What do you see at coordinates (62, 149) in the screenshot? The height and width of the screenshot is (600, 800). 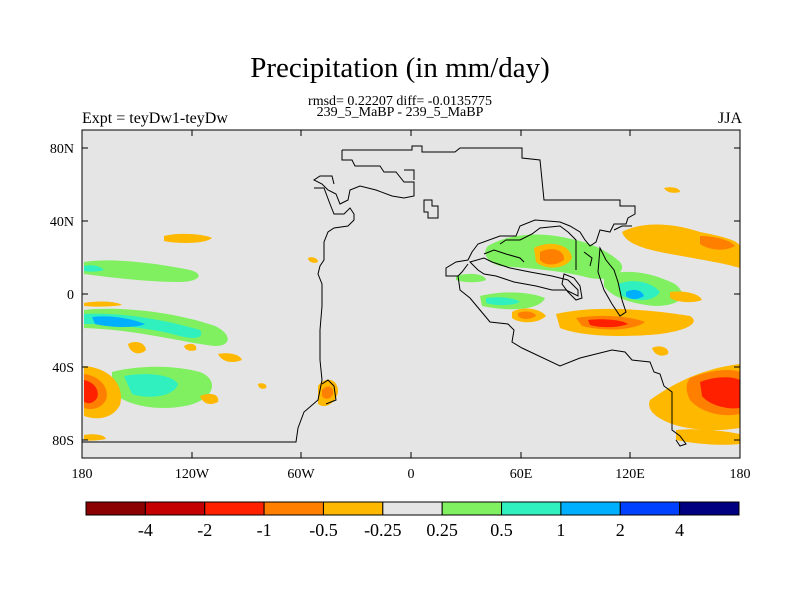 I see `lat-label: 80N` at bounding box center [62, 149].